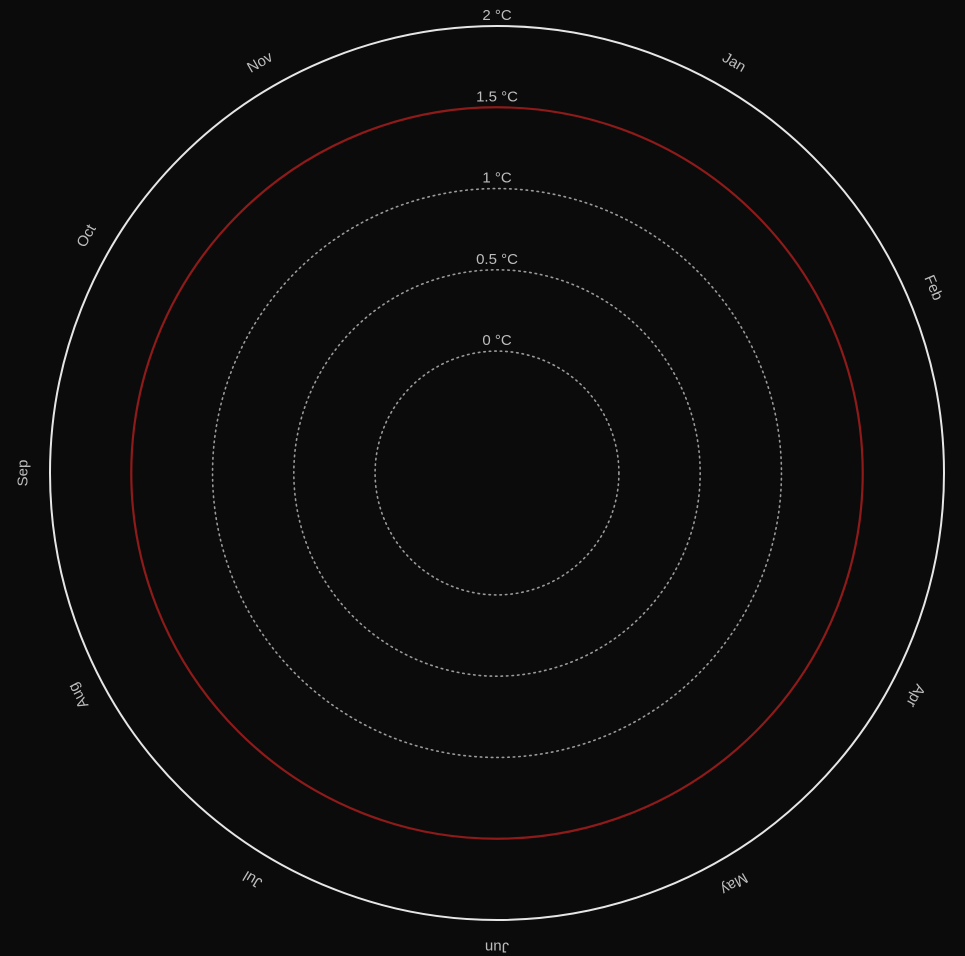 Image resolution: width=965 pixels, height=956 pixels. What do you see at coordinates (497, 15) in the screenshot?
I see `ring-label-2: 2 °C` at bounding box center [497, 15].